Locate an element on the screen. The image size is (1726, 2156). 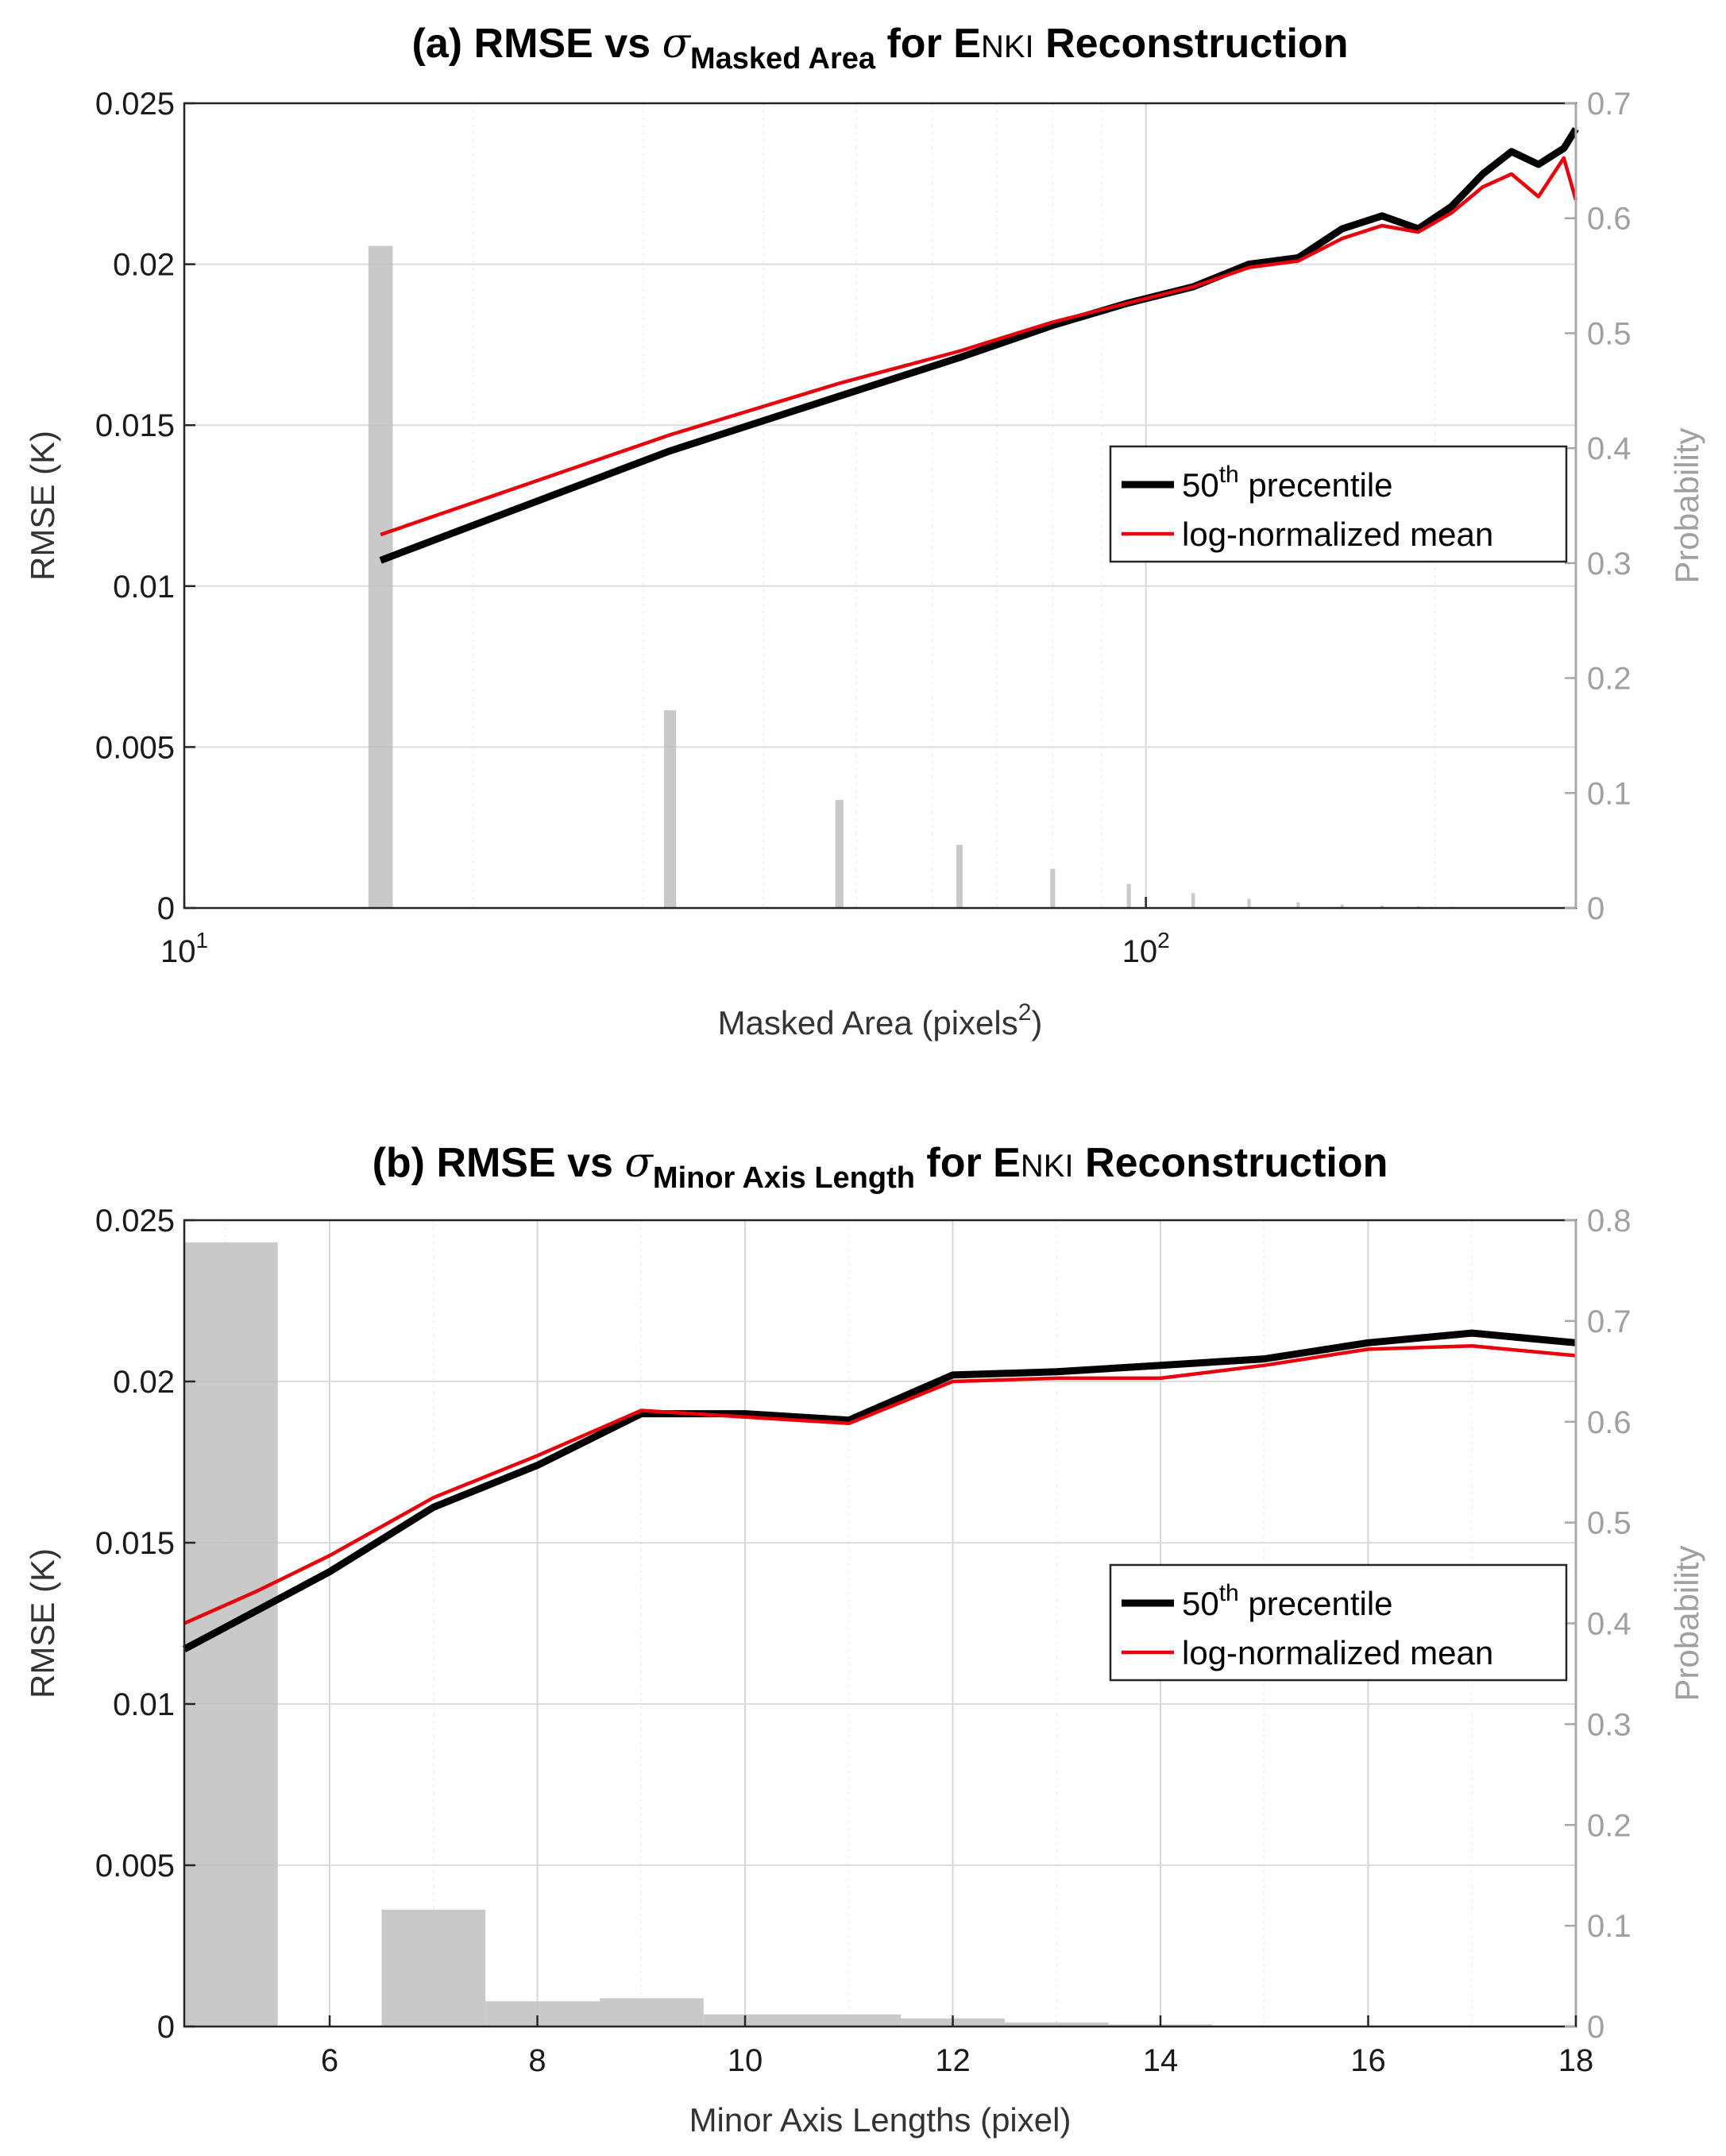
x-tick-label: 14 is located at coordinates (1161, 2060).